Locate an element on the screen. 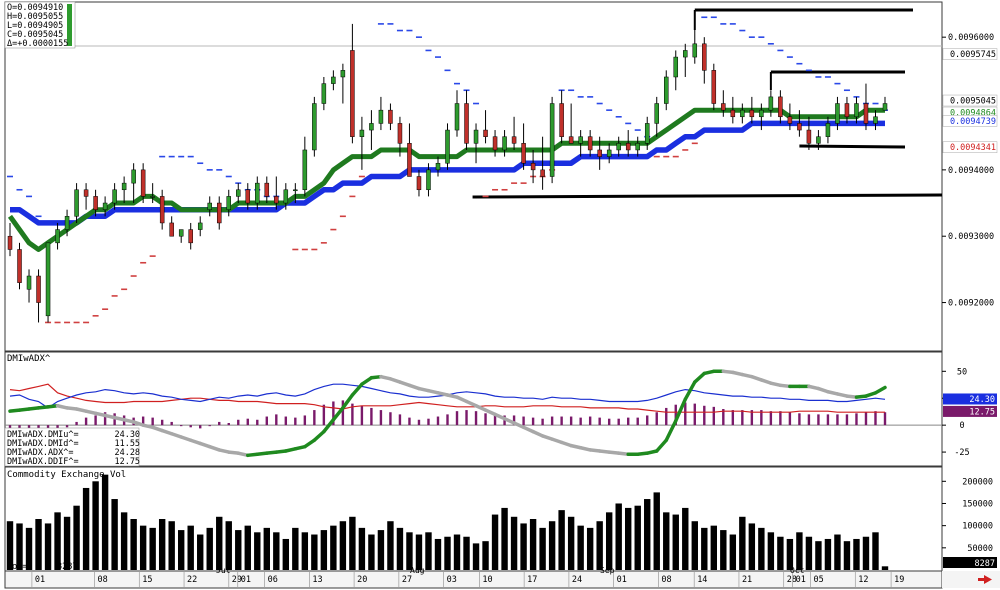 The image size is (1000, 590). ohlc-close: C=0.0095045 is located at coordinates (35, 35).